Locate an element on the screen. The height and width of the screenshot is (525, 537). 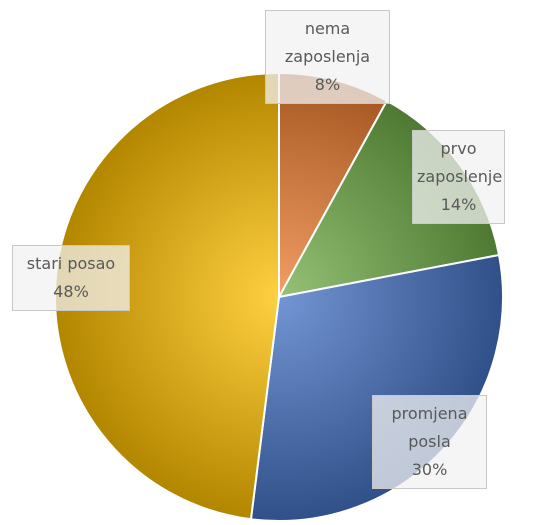
data-label: prvo zaposlenje 14% is located at coordinates (458, 177).